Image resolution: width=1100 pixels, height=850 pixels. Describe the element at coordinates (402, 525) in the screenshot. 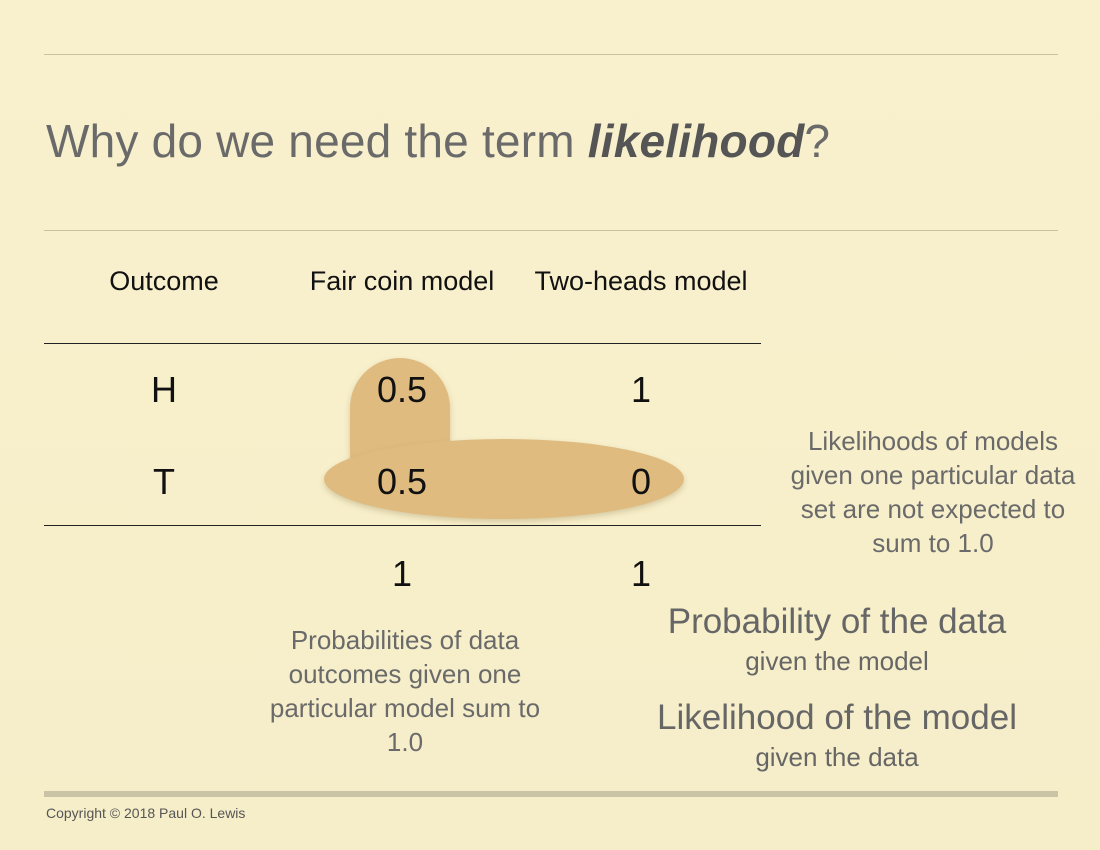

I see `table-bottom-rule` at that location.